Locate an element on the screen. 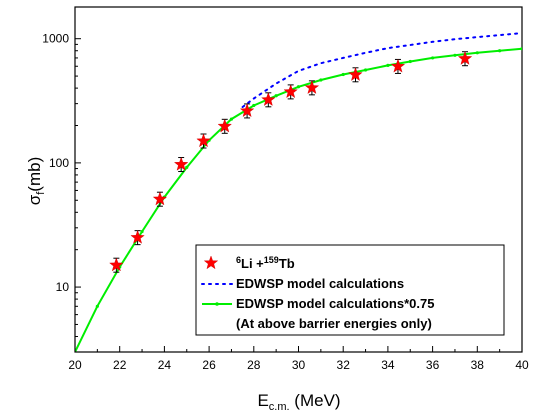  legend-label-edwsp: EDWSP model calculations is located at coordinates (320, 283).